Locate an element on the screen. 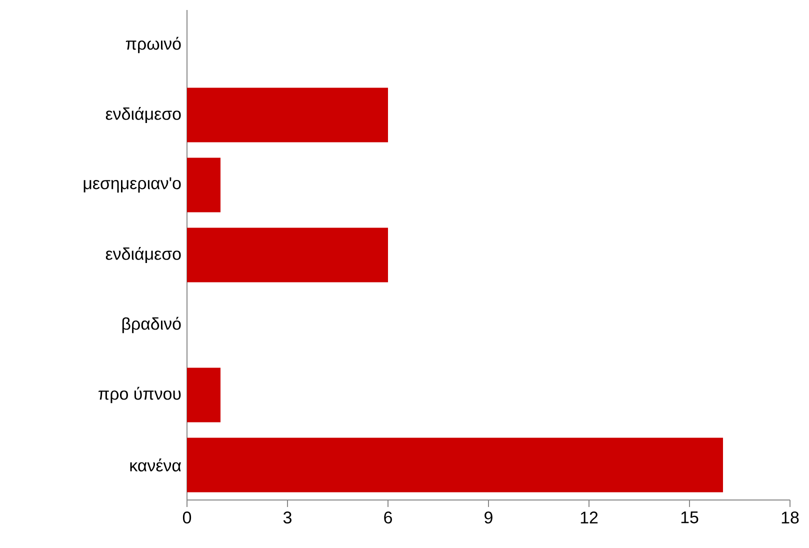 Image resolution: width=809 pixels, height=548 pixels. x-tick-label: 15 is located at coordinates (689, 518).